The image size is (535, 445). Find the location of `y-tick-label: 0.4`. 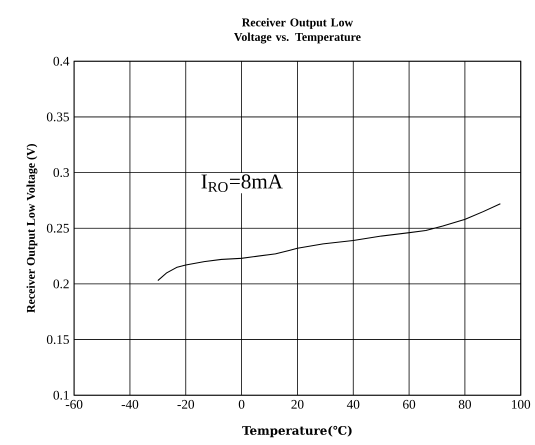

y-tick-label: 0.4 is located at coordinates (61, 61).